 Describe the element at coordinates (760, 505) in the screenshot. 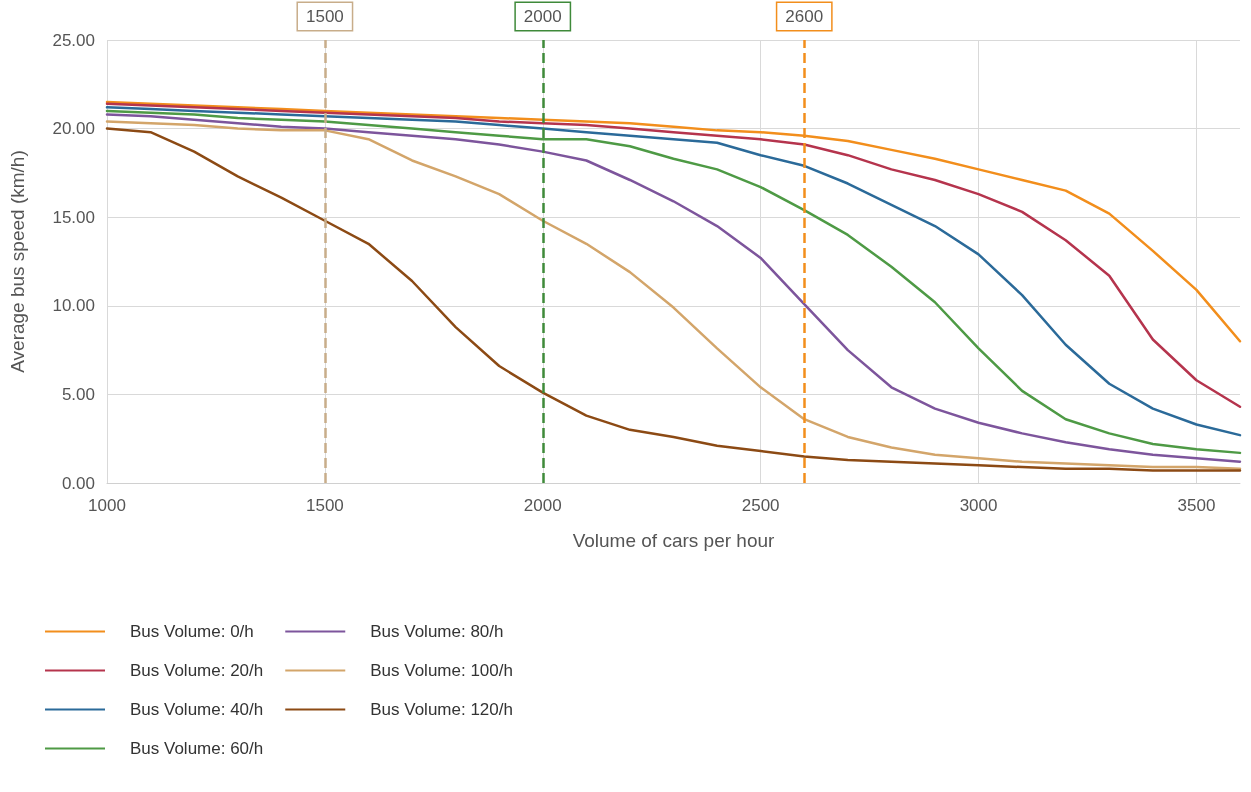

I see `x-tick-label: 2500` at that location.